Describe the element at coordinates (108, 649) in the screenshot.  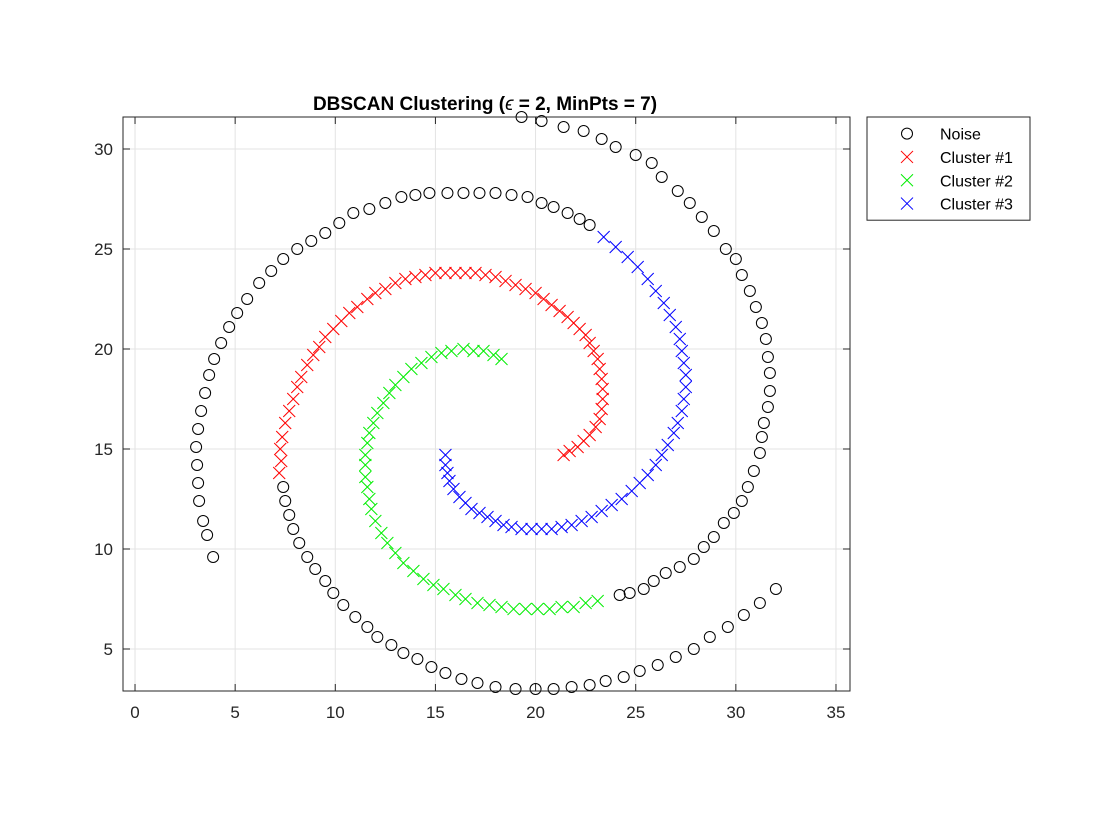
I see `y-tick-label: 5` at that location.